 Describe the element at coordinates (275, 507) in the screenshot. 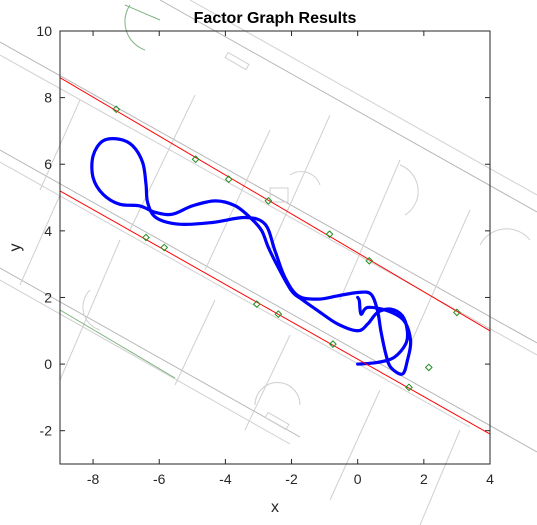

I see `x-axis-label: x` at that location.